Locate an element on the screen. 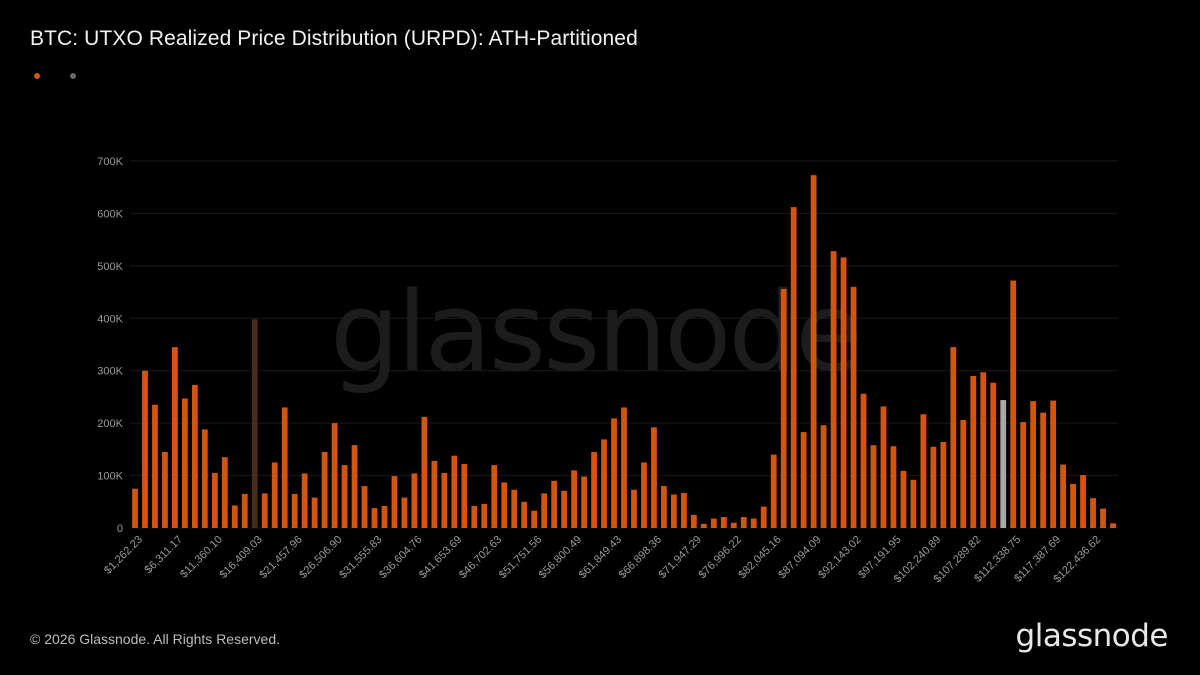 The height and width of the screenshot is (675, 1200). legend-item-supply is located at coordinates (37, 76).